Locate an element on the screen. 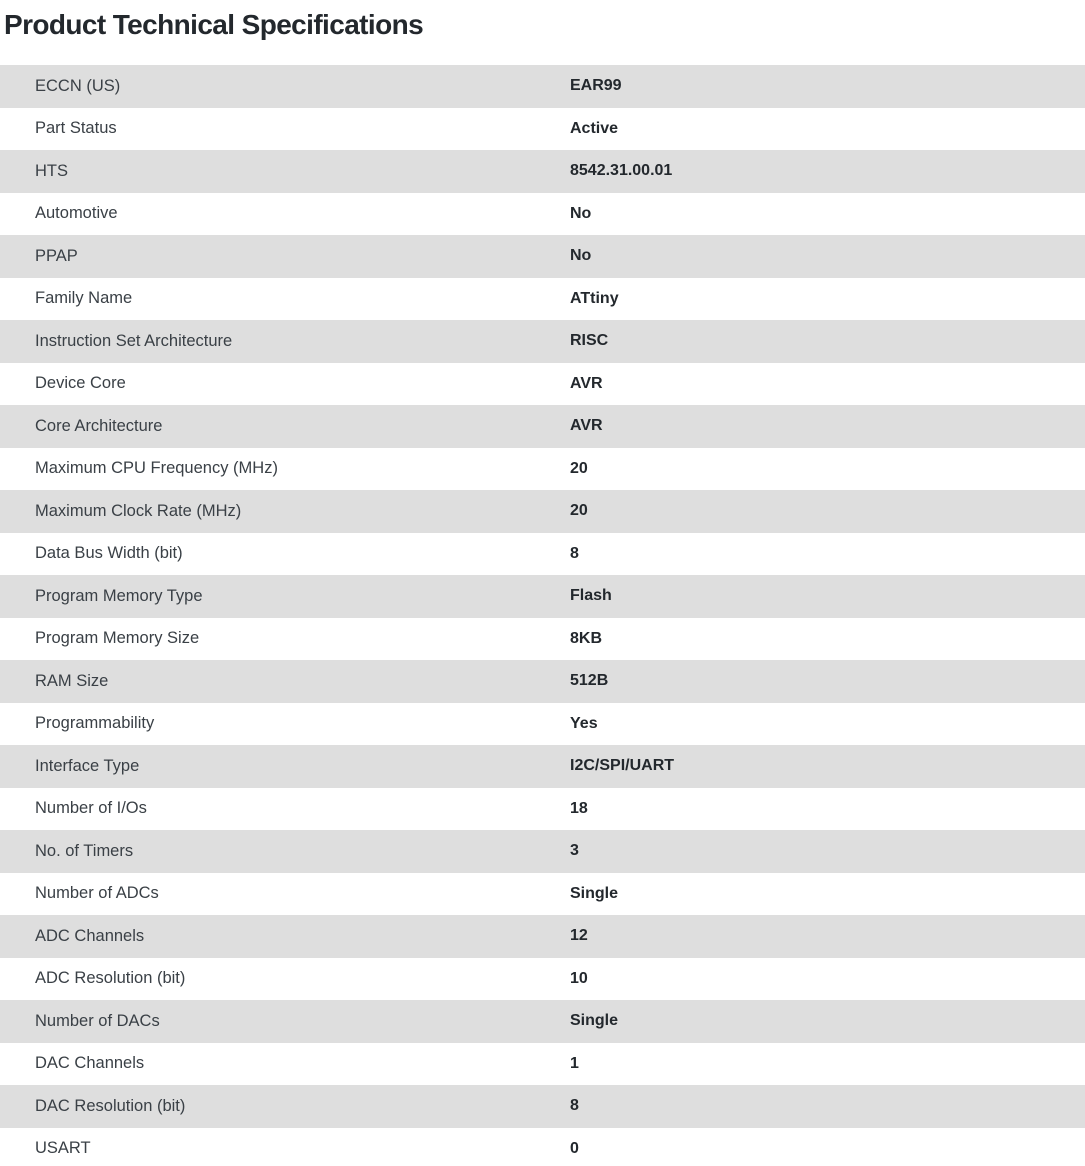  spec-row: PPAP No is located at coordinates (542, 256).